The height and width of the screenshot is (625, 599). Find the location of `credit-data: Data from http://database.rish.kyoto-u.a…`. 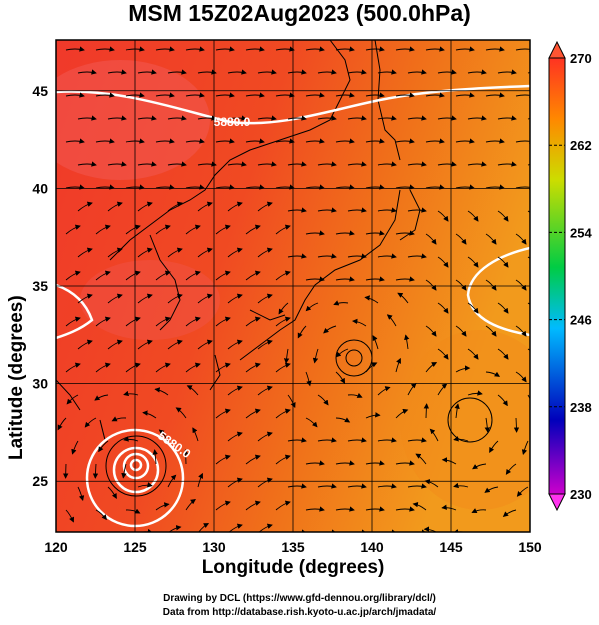

credit-data: Data from http://database.rish.kyoto-u.a… is located at coordinates (299, 612).